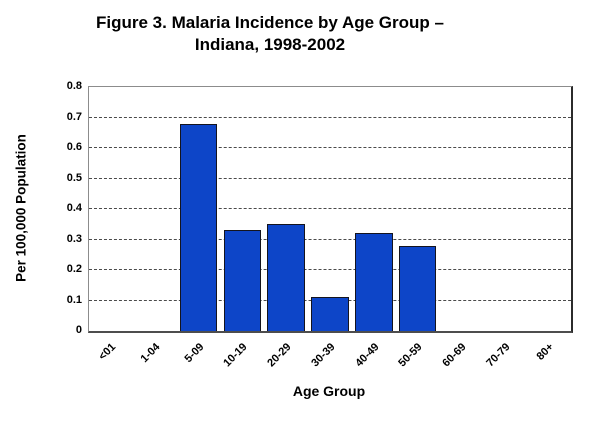 The width and height of the screenshot is (600, 438). I want to click on x-tick-slot-40-49: 40-49, so click(373, 358).